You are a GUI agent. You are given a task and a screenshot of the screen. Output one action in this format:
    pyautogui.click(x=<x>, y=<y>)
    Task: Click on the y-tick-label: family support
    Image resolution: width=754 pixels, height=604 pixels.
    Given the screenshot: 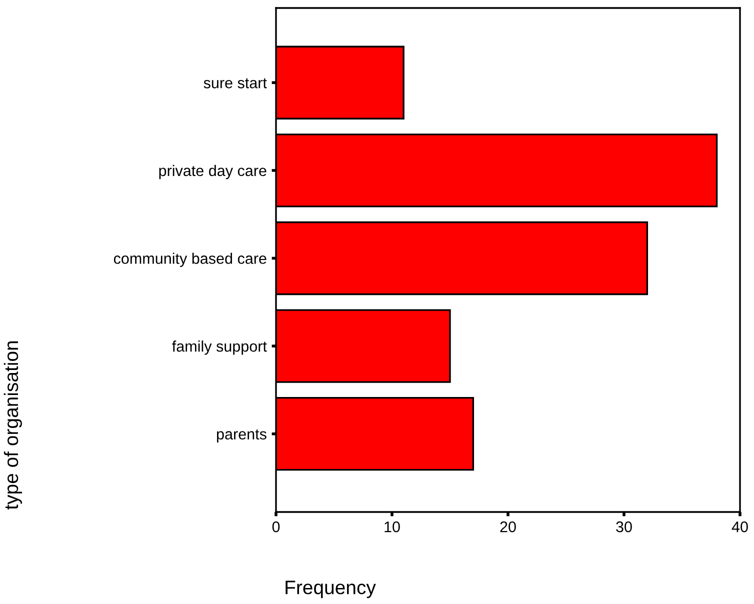 What is the action you would take?
    pyautogui.click(x=219, y=347)
    